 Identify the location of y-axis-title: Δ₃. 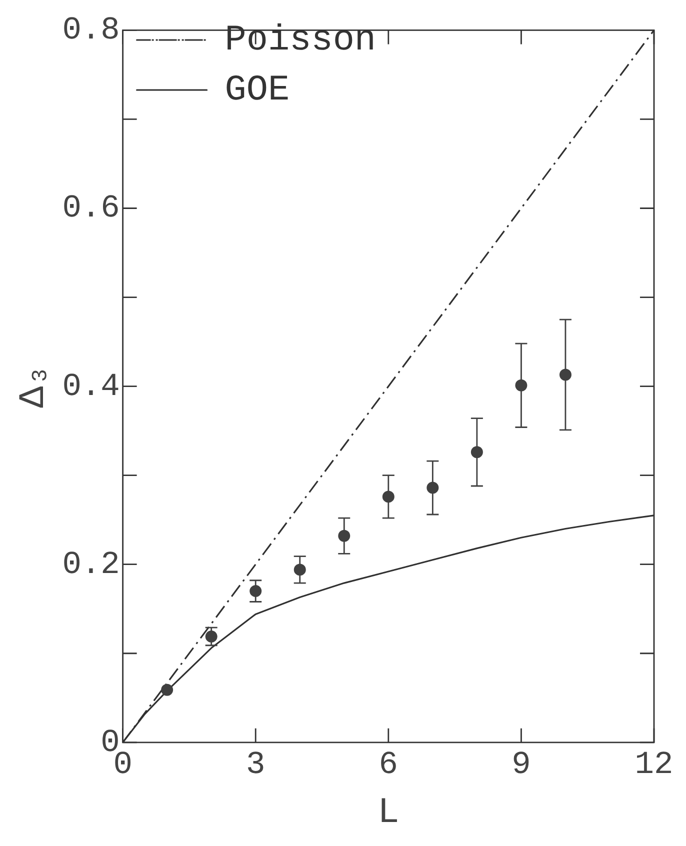
(33, 386).